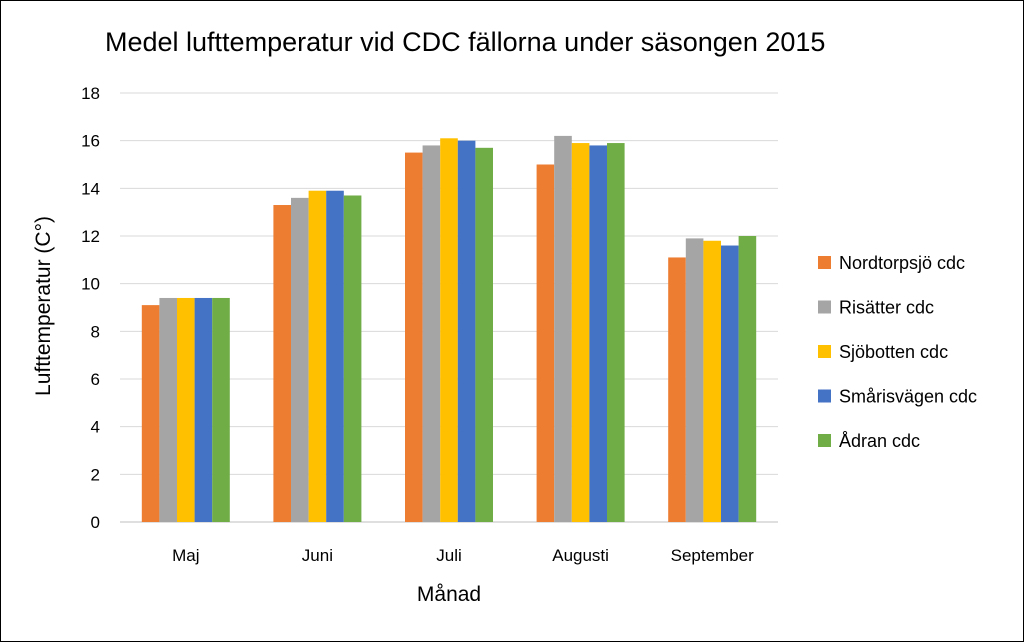 The image size is (1024, 642). What do you see at coordinates (95, 522) in the screenshot?
I see `y-tick-label: 0` at bounding box center [95, 522].